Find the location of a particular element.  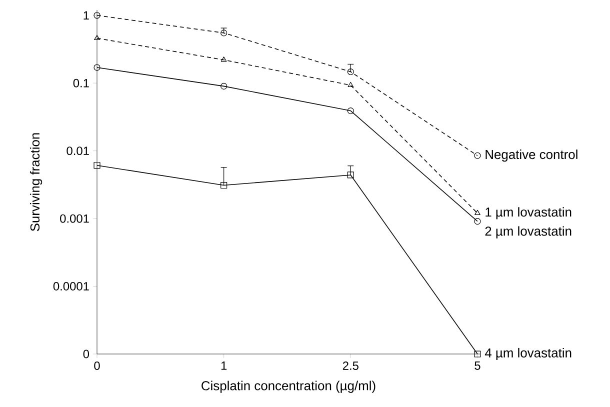

y-axis-title: Surviving fraction is located at coordinates (36, 182).